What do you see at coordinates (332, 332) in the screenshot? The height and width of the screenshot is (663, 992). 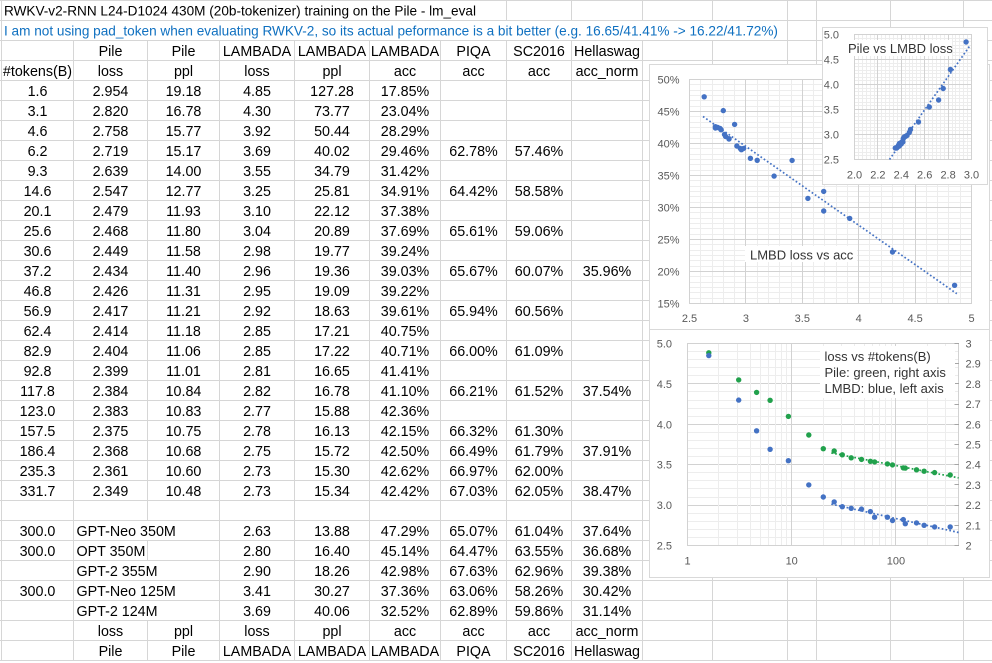 I see `svg-text: 17.21` at bounding box center [332, 332].